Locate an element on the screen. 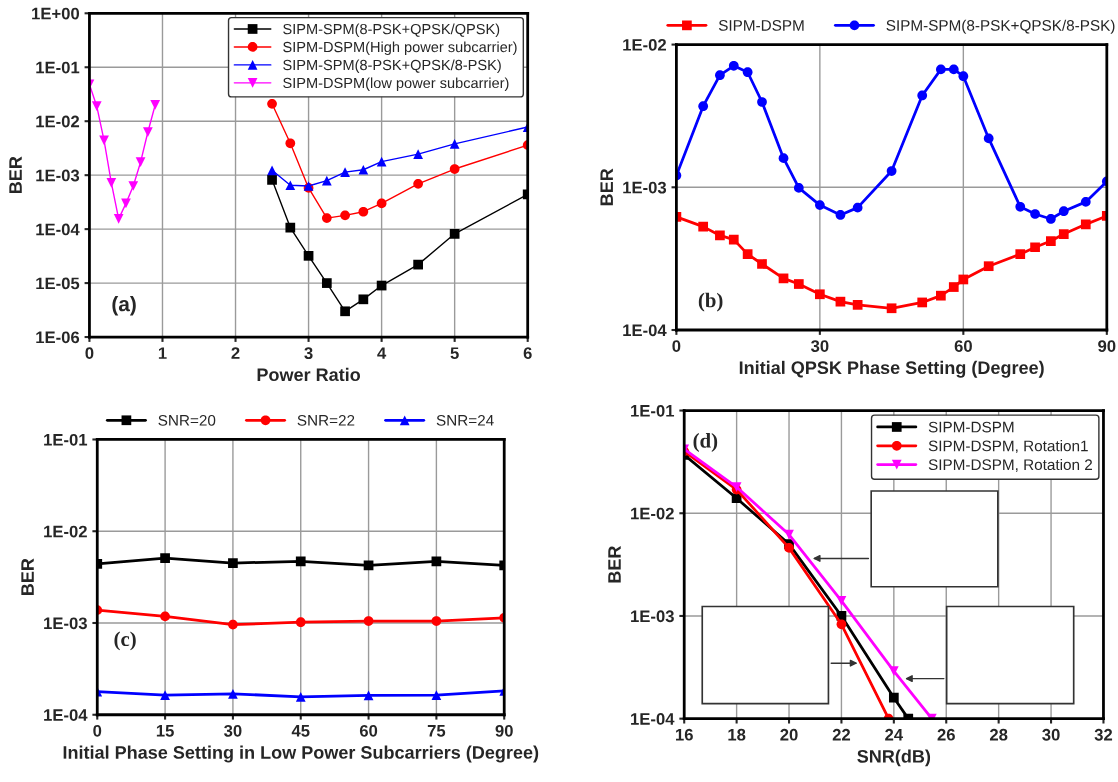 Image resolution: width=1118 pixels, height=782 pixels. x-tick-label: 1 is located at coordinates (162, 353).